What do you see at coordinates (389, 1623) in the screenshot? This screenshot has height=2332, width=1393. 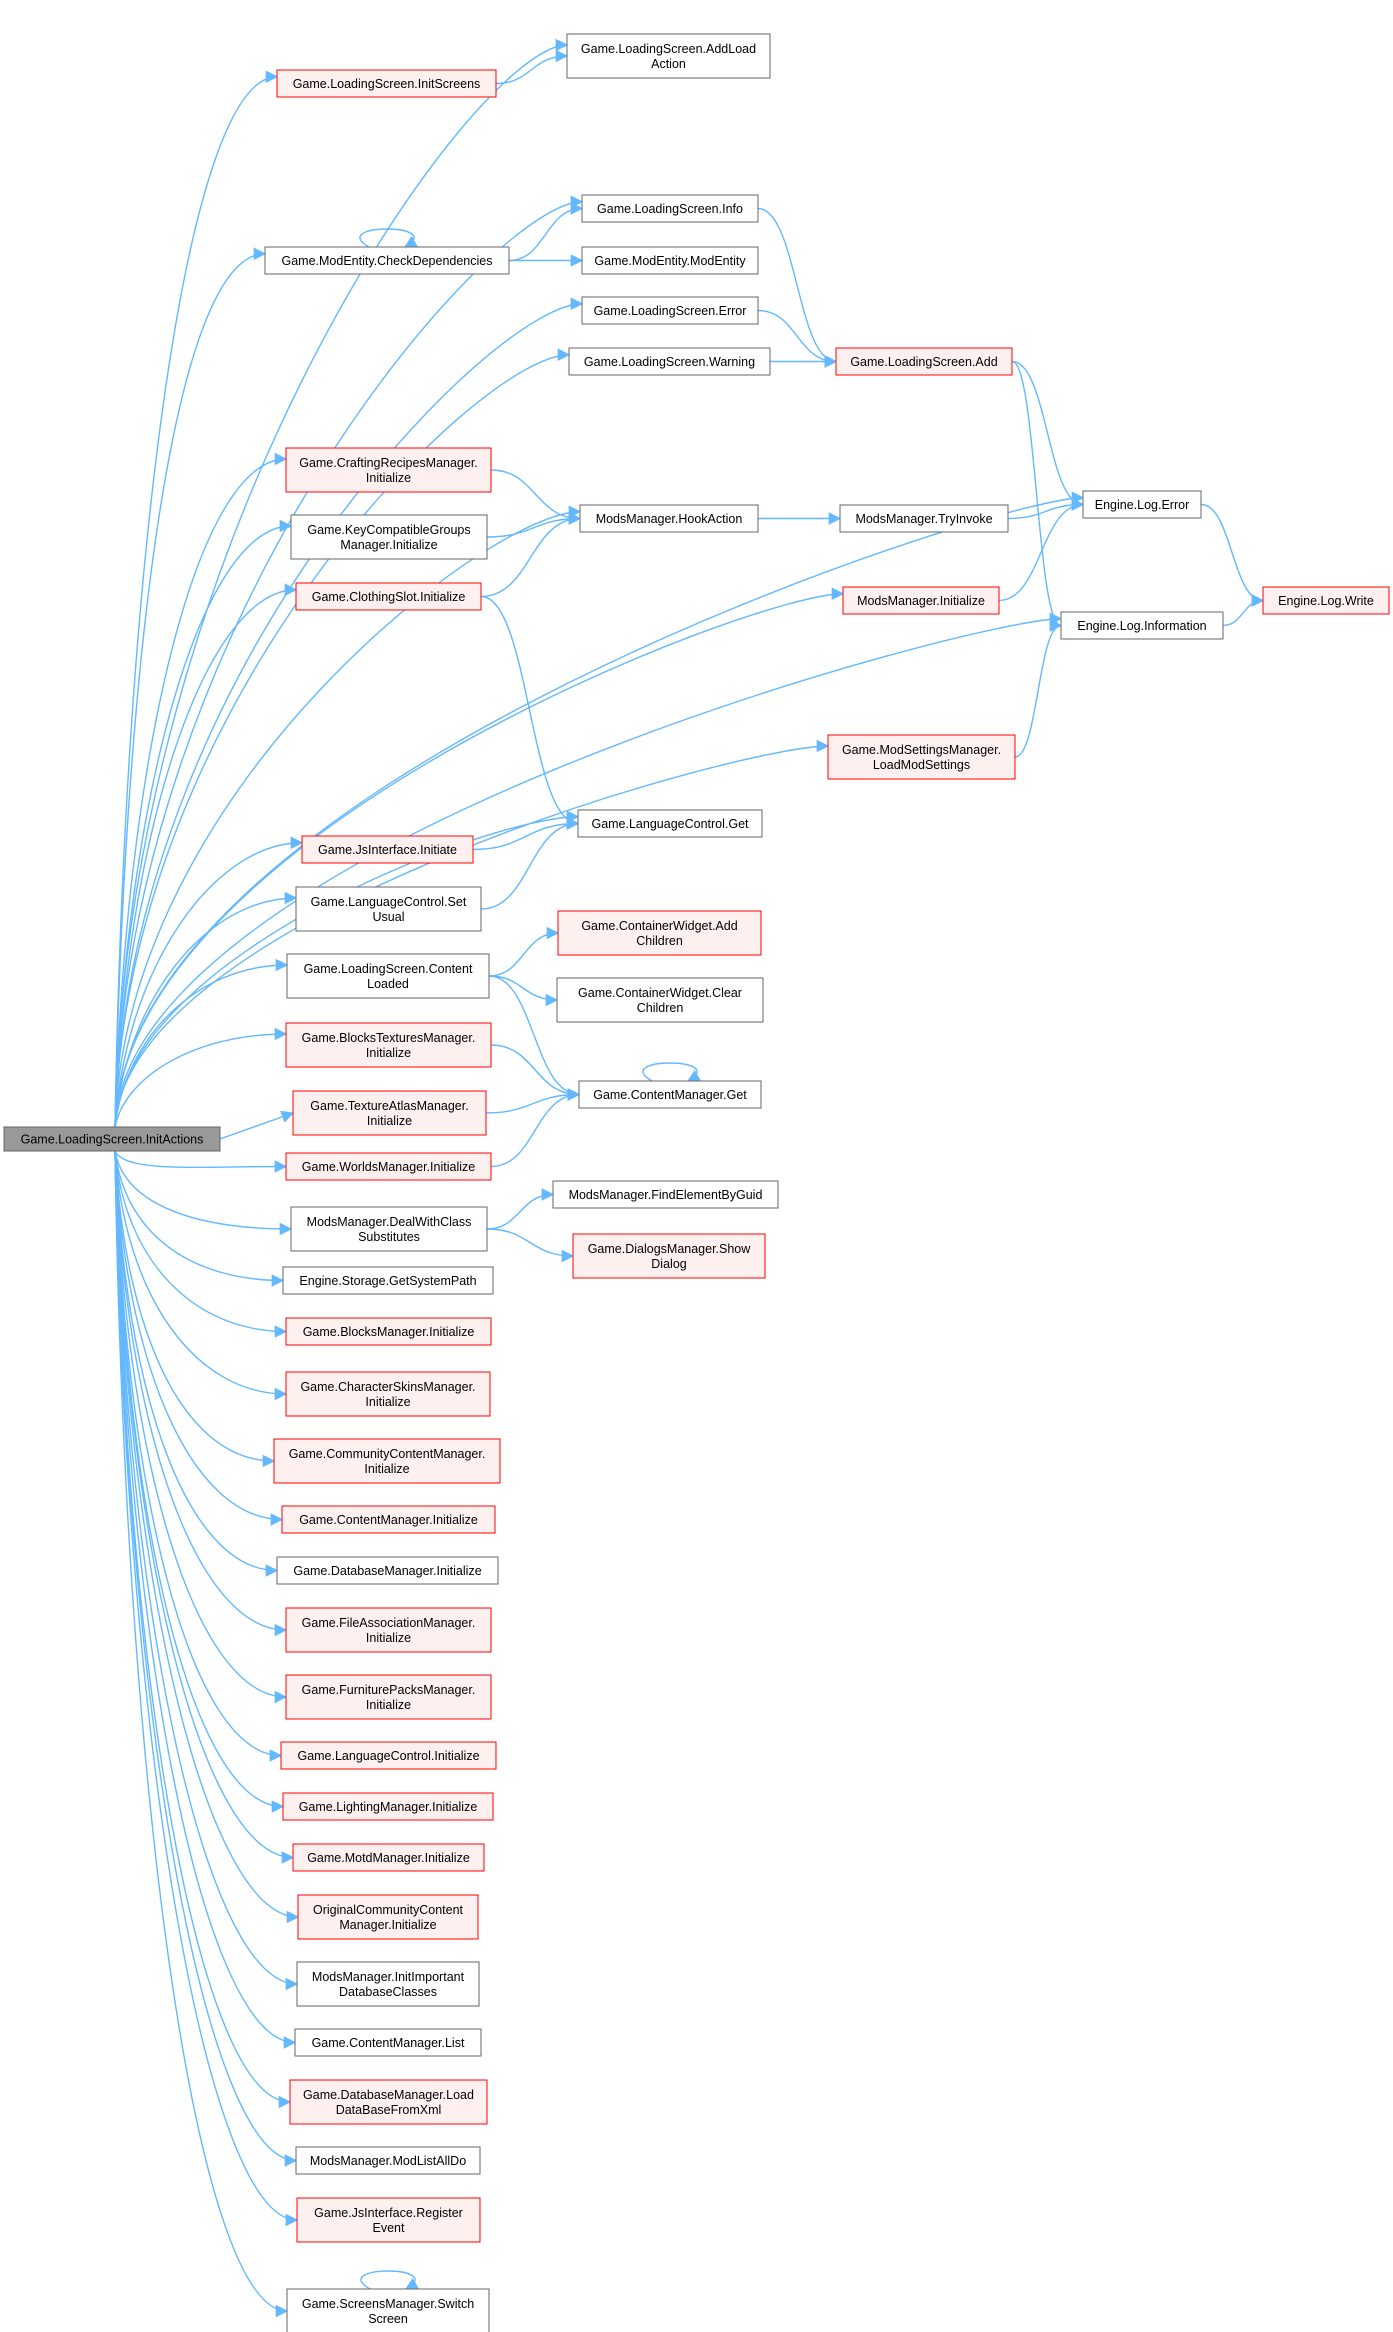 I see `node-label: Game.FileAssociationManager.` at bounding box center [389, 1623].